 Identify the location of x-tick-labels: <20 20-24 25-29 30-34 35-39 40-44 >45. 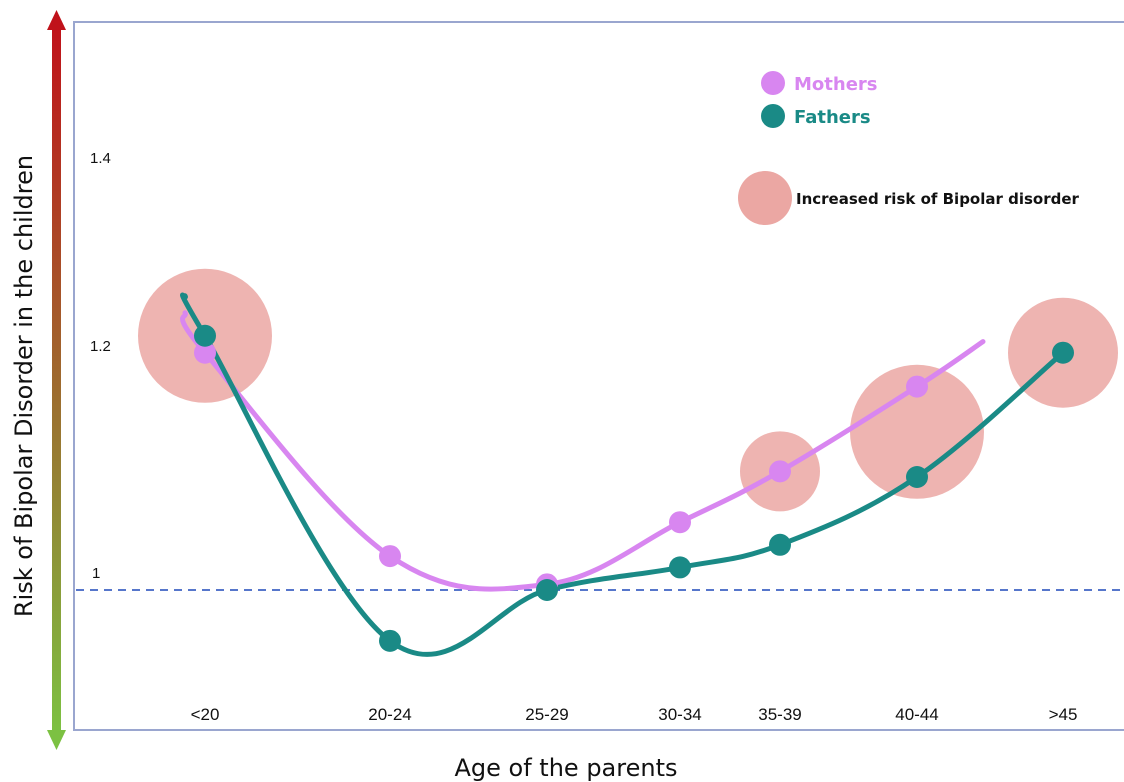
(634, 714).